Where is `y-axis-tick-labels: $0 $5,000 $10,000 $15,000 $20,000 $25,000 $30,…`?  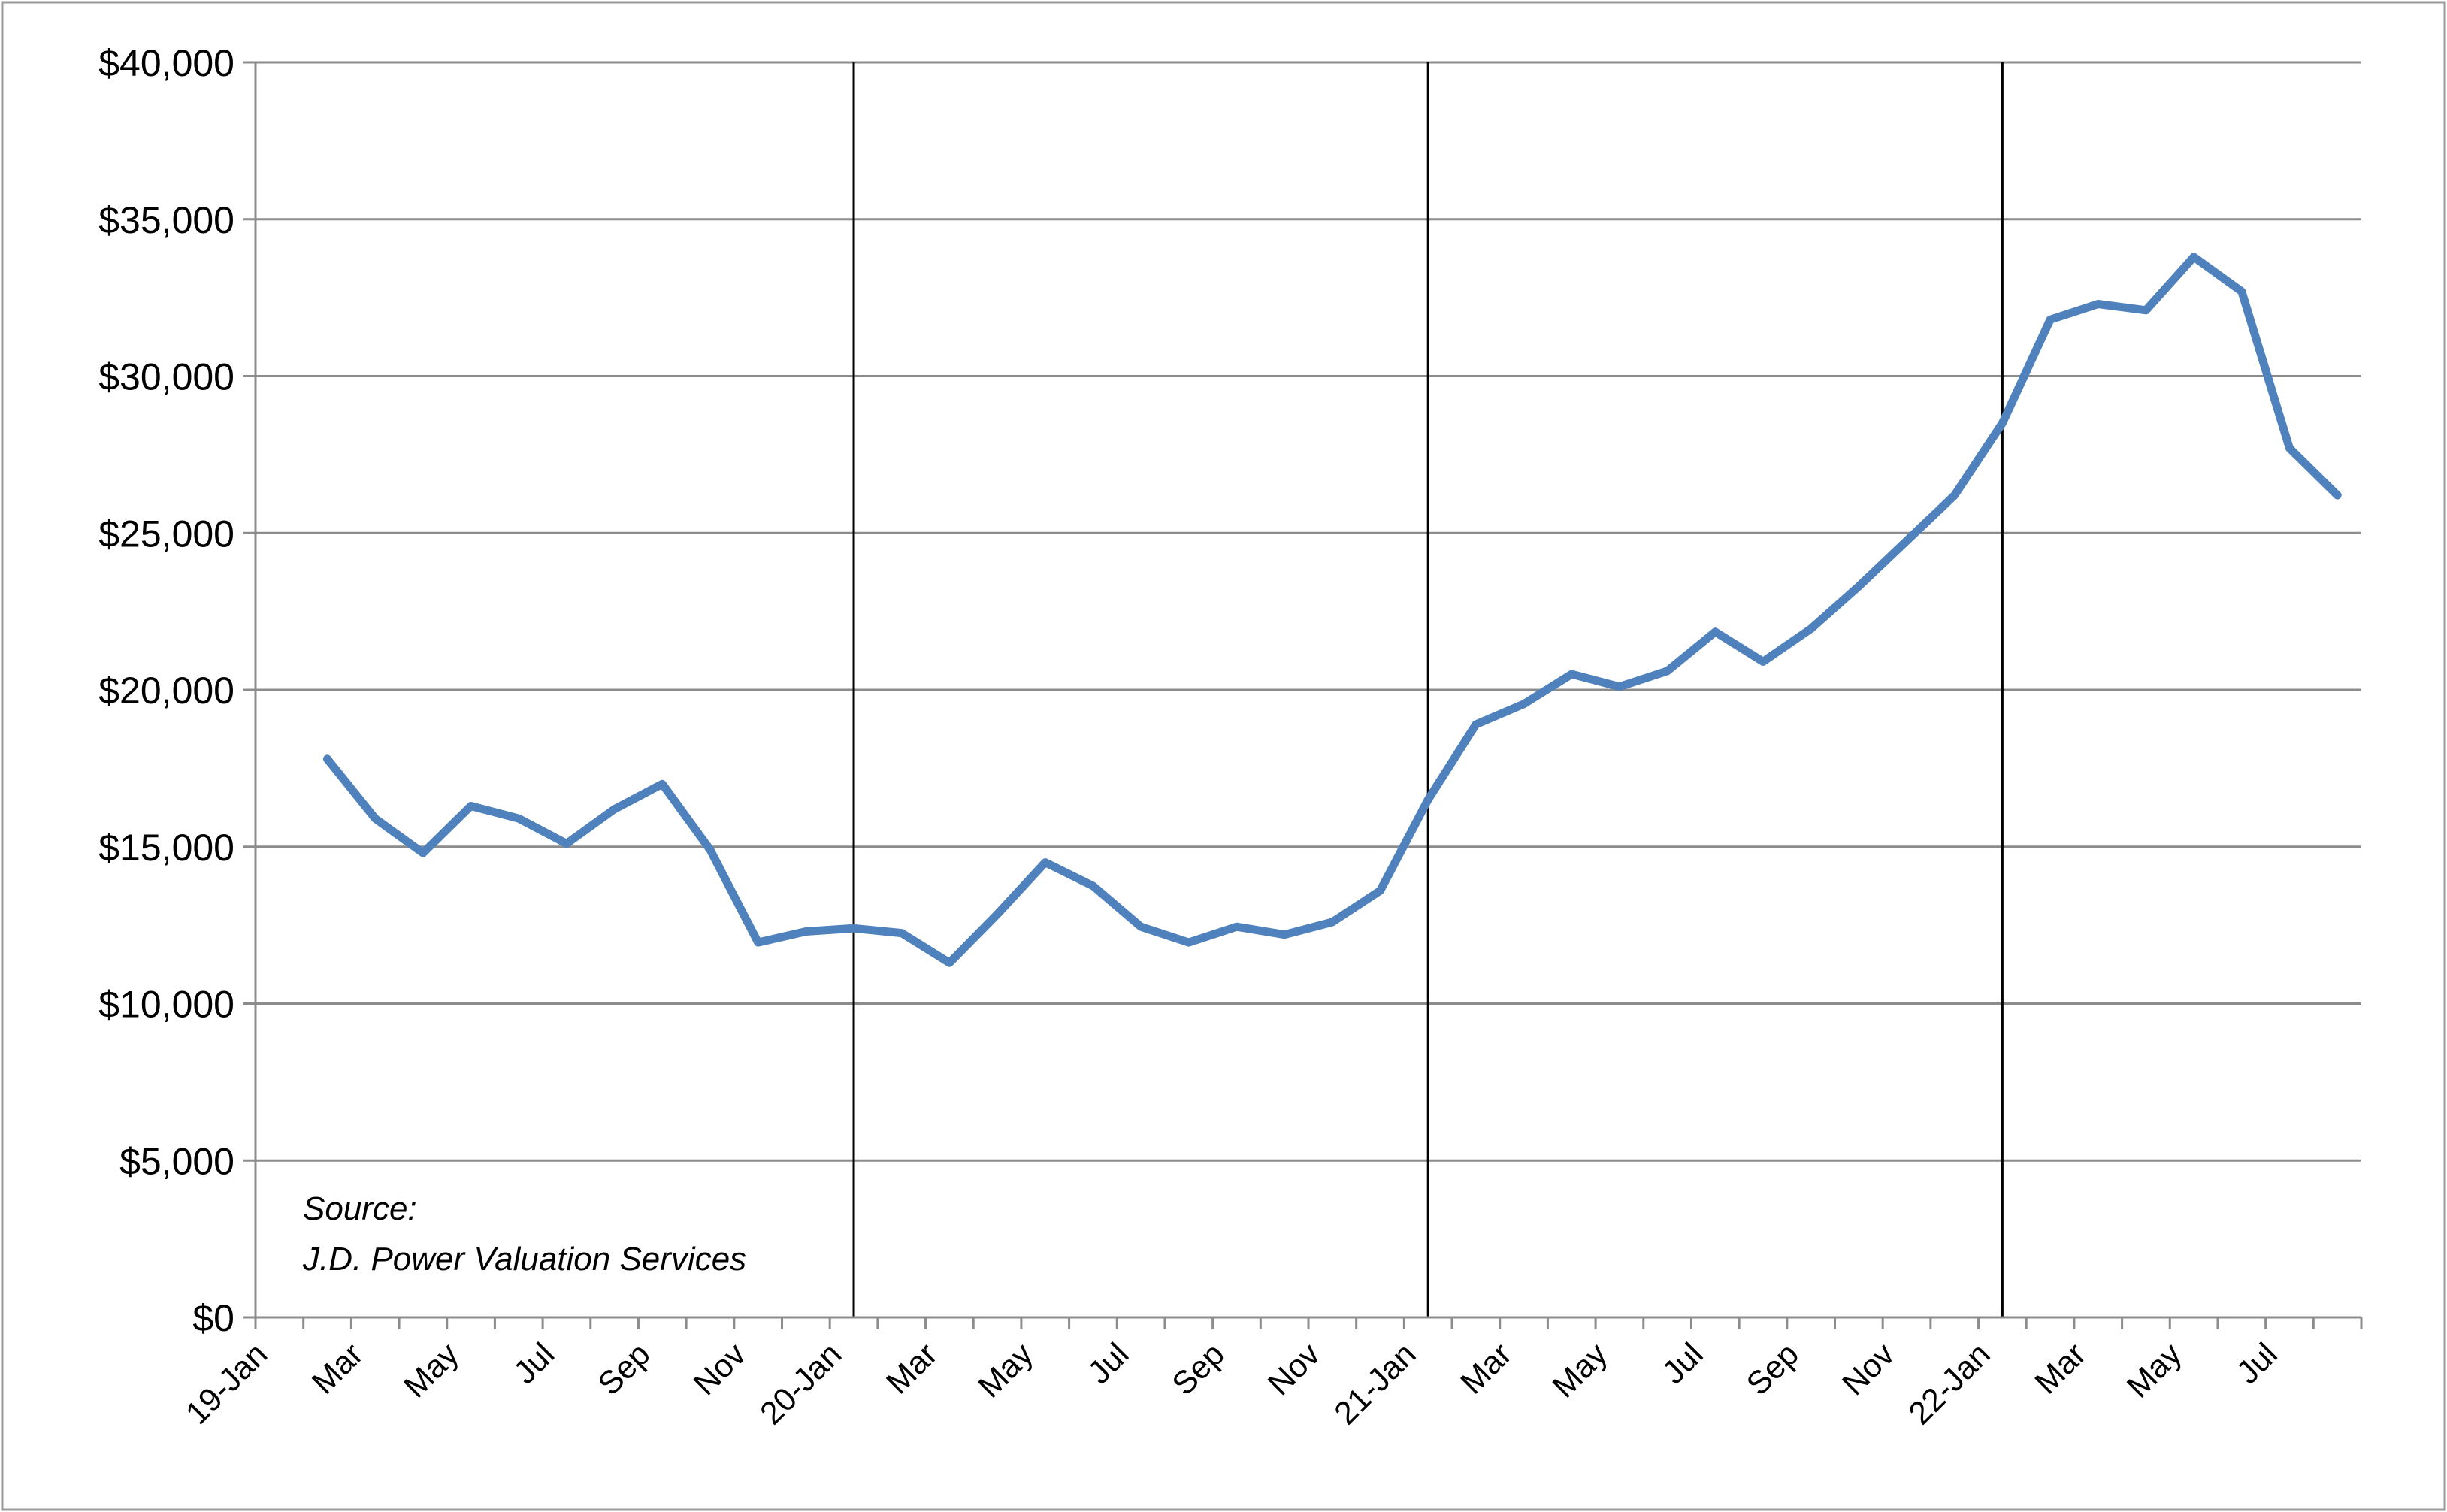 y-axis-tick-labels: $0 $5,000 $10,000 $15,000 $20,000 $25,000 $30,… is located at coordinates (166, 691).